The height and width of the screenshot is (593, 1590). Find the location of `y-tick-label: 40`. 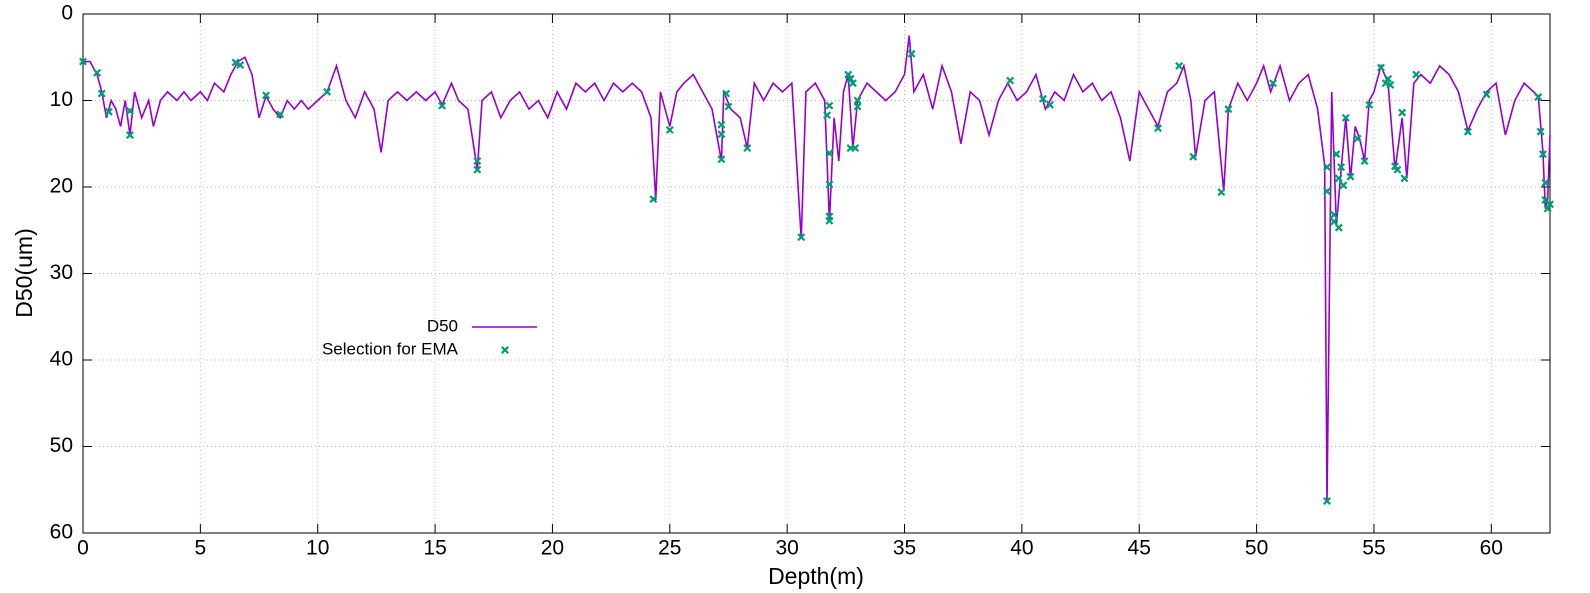

y-tick-label: 40 is located at coordinates (61, 359).